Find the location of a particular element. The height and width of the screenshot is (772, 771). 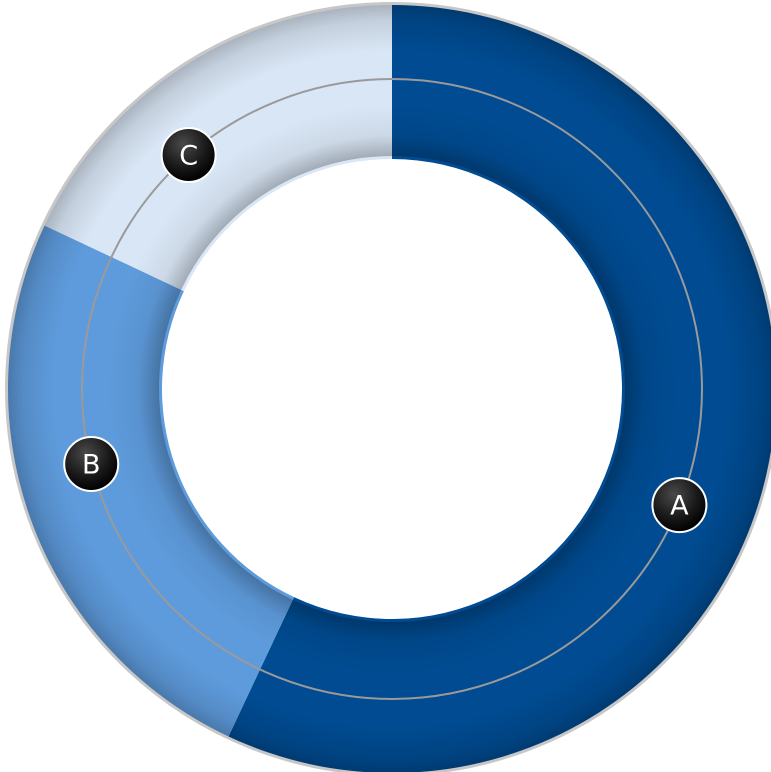

marker-a: A is located at coordinates (679, 505).